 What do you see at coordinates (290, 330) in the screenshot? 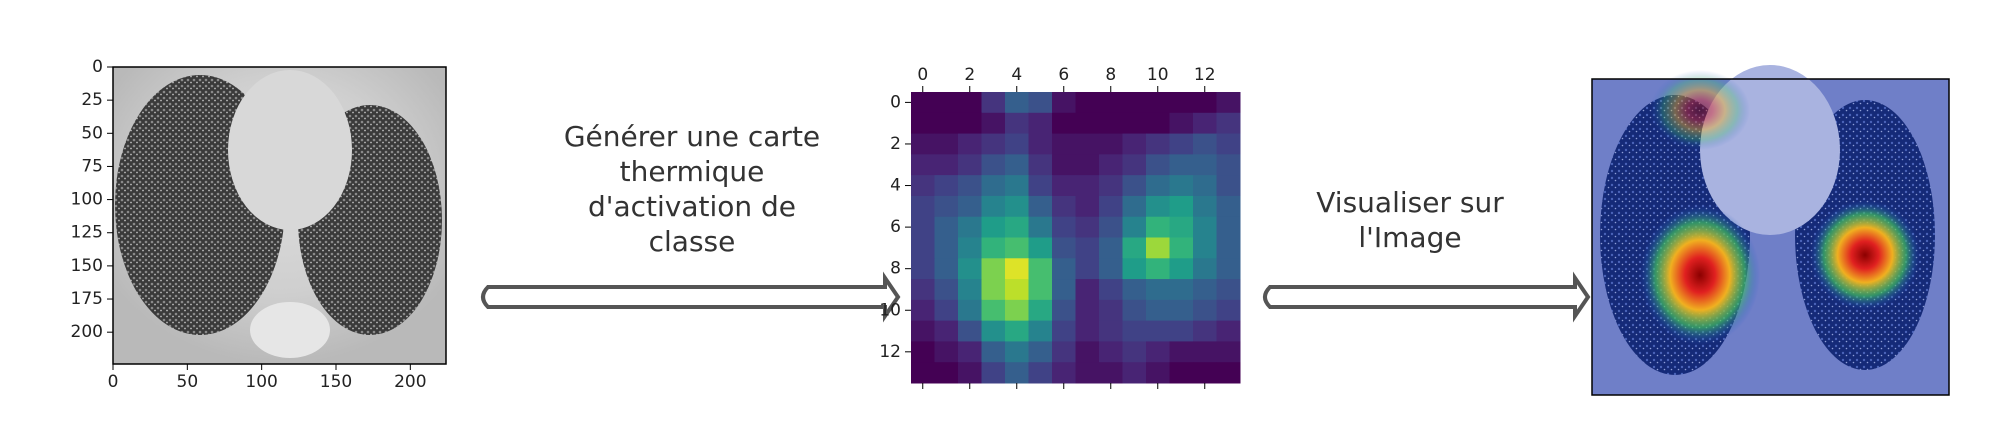
I see `spine` at bounding box center [290, 330].